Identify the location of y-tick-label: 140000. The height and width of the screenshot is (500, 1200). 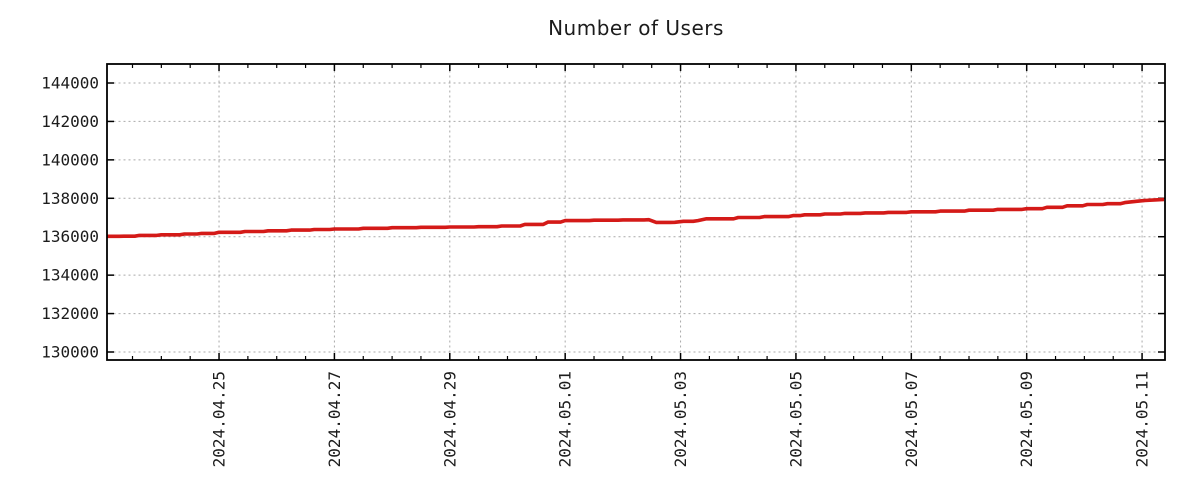
(70, 159).